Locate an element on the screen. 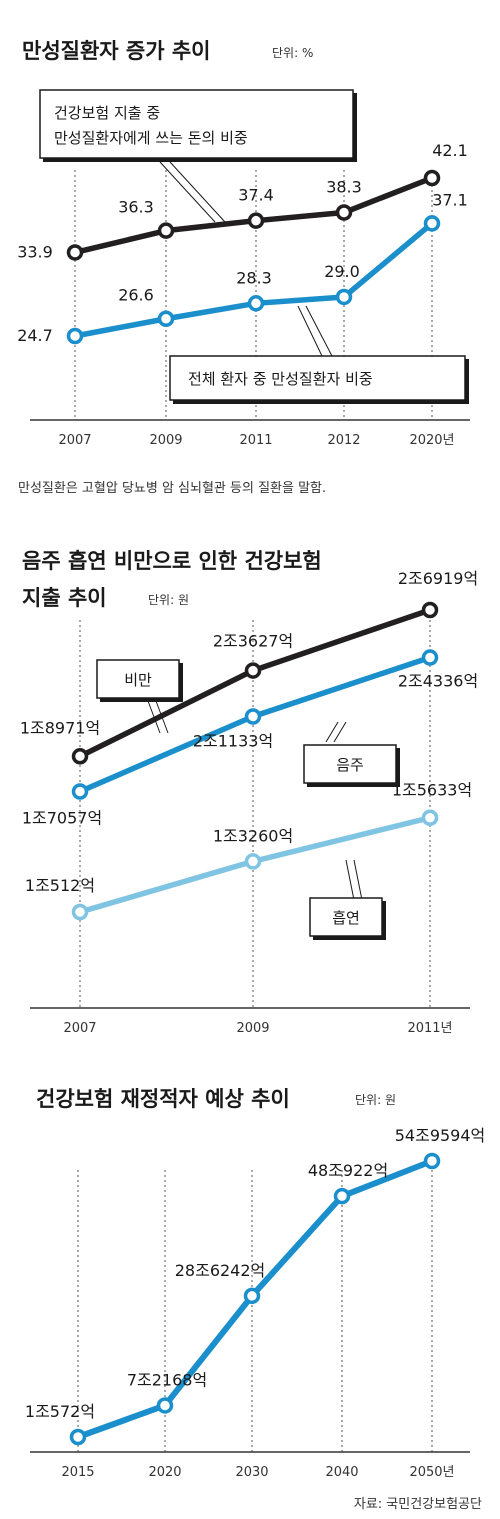 This screenshot has height=1519, width=500. c2-data-label: 2조6919억 is located at coordinates (438, 578).